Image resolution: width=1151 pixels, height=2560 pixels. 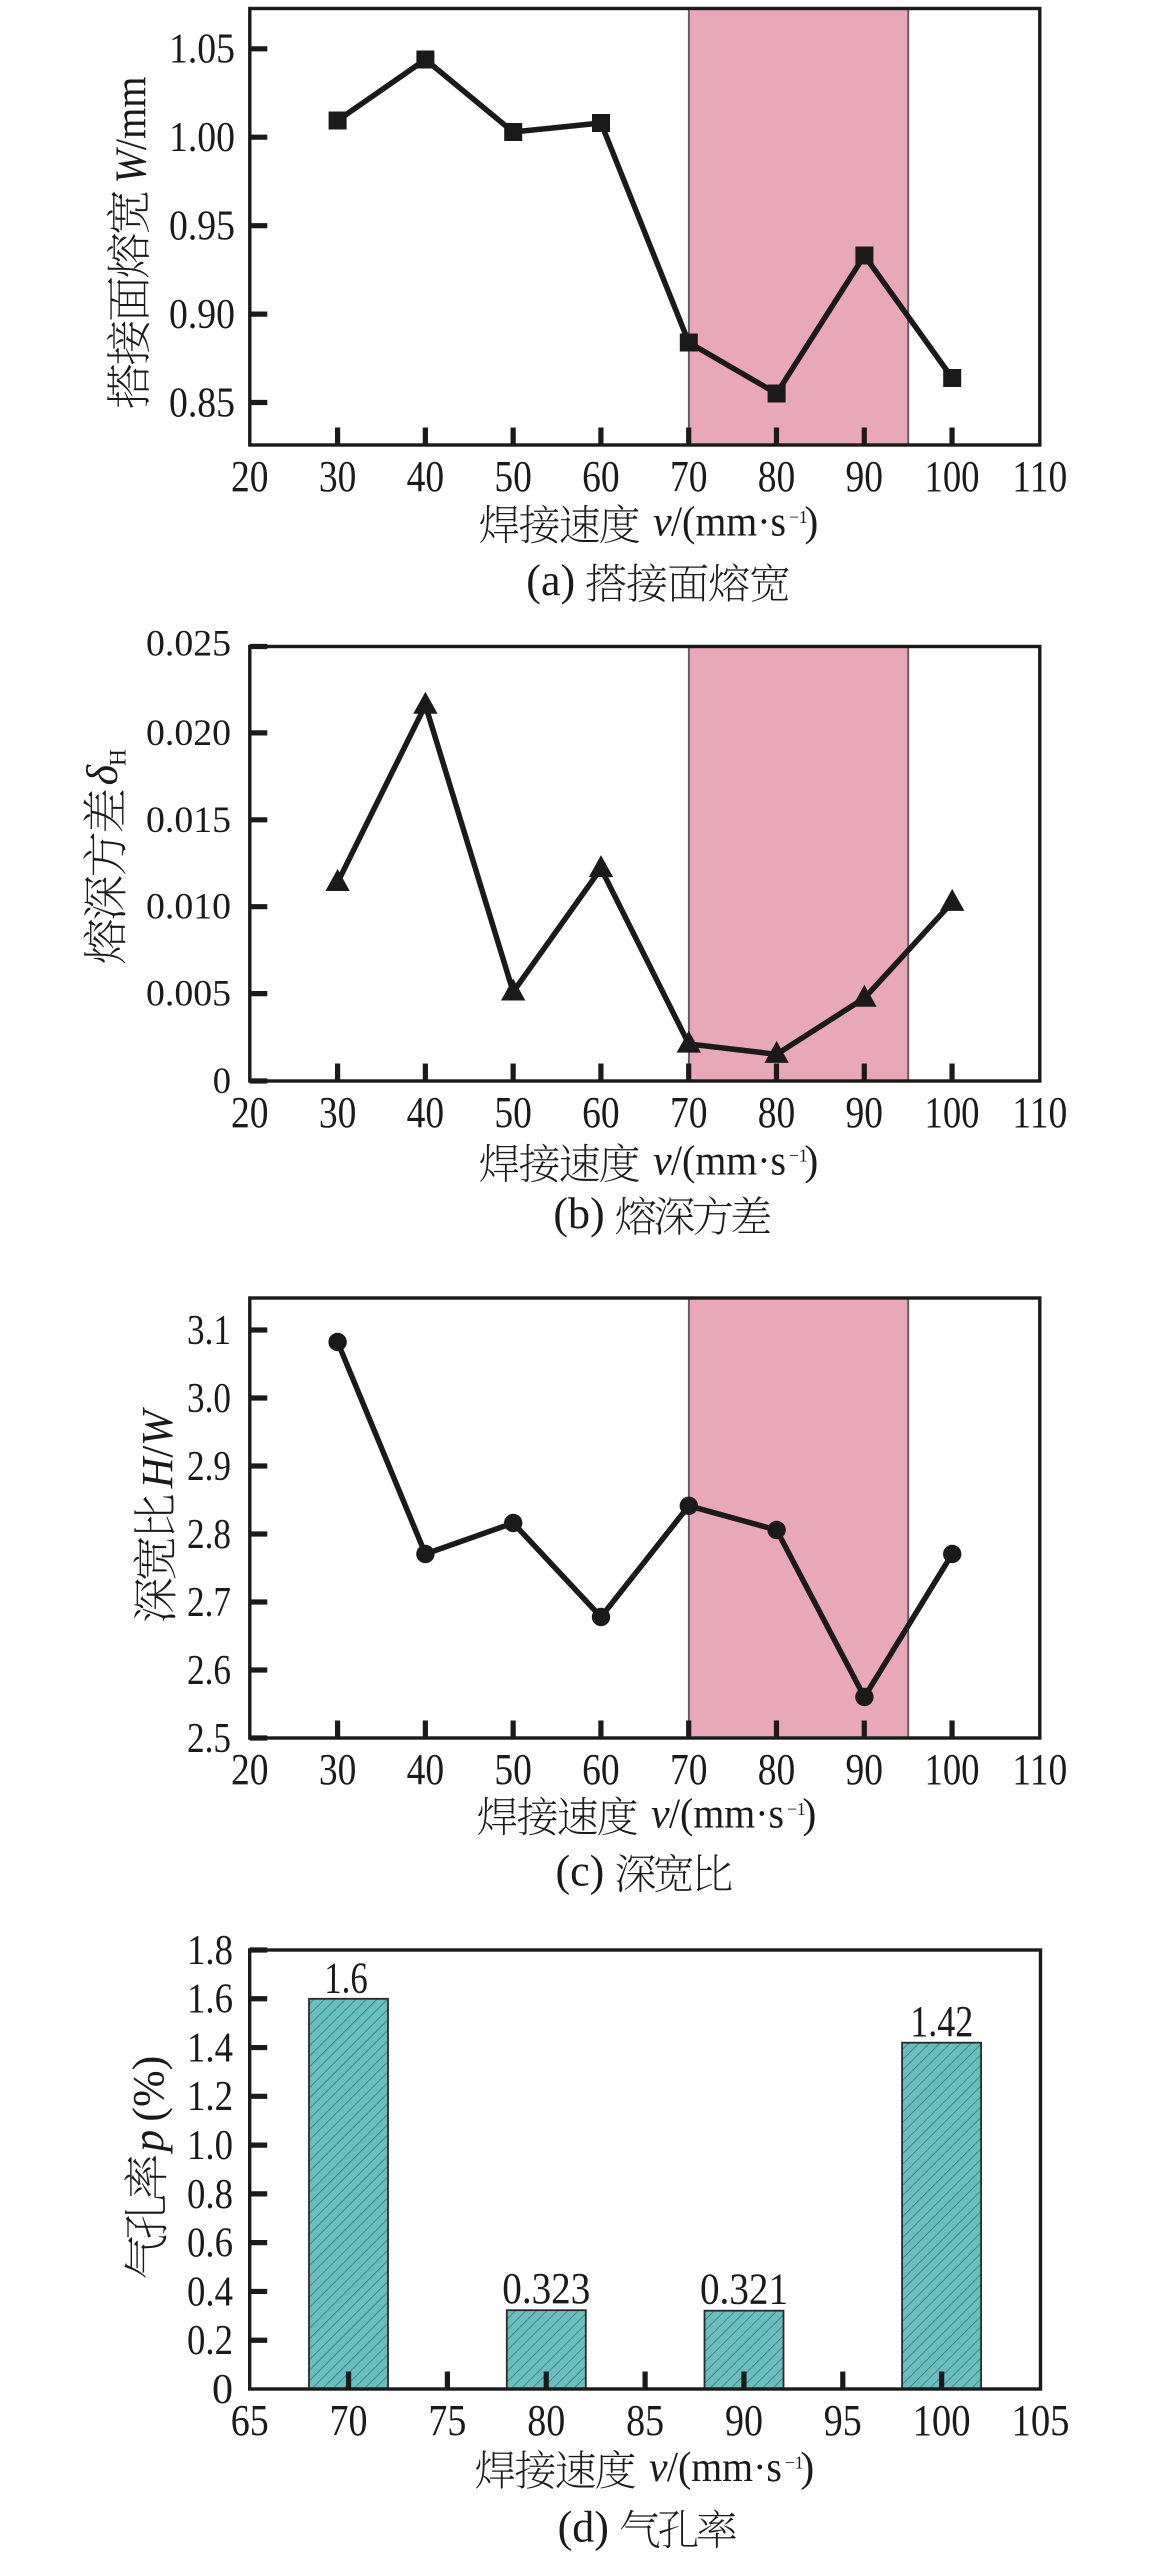 What do you see at coordinates (157, 1448) in the screenshot?
I see `svg-text: H/W` at bounding box center [157, 1448].